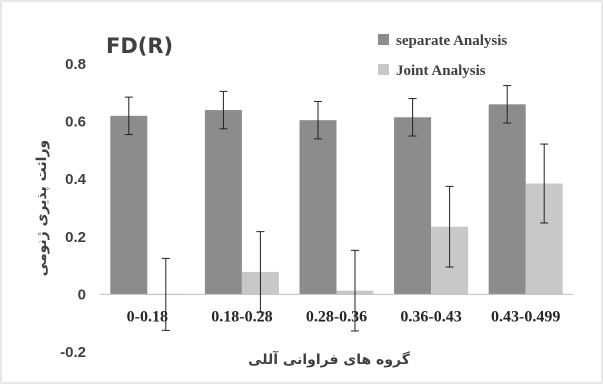 This screenshot has width=603, height=384. I want to click on legend-swatch-separate, so click(383, 39).